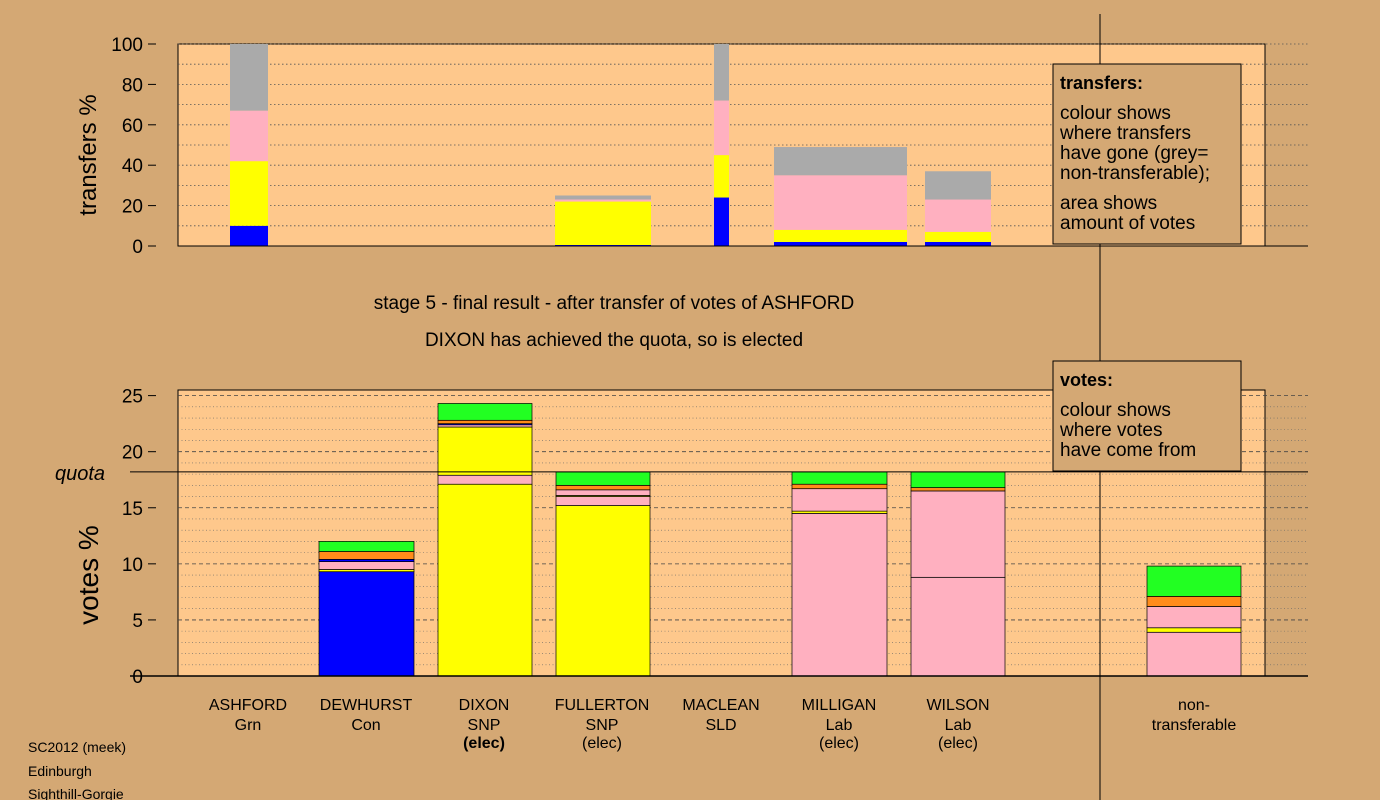  Describe the element at coordinates (1110, 430) in the screenshot. I see `votes-legend-line: where votes` at that location.